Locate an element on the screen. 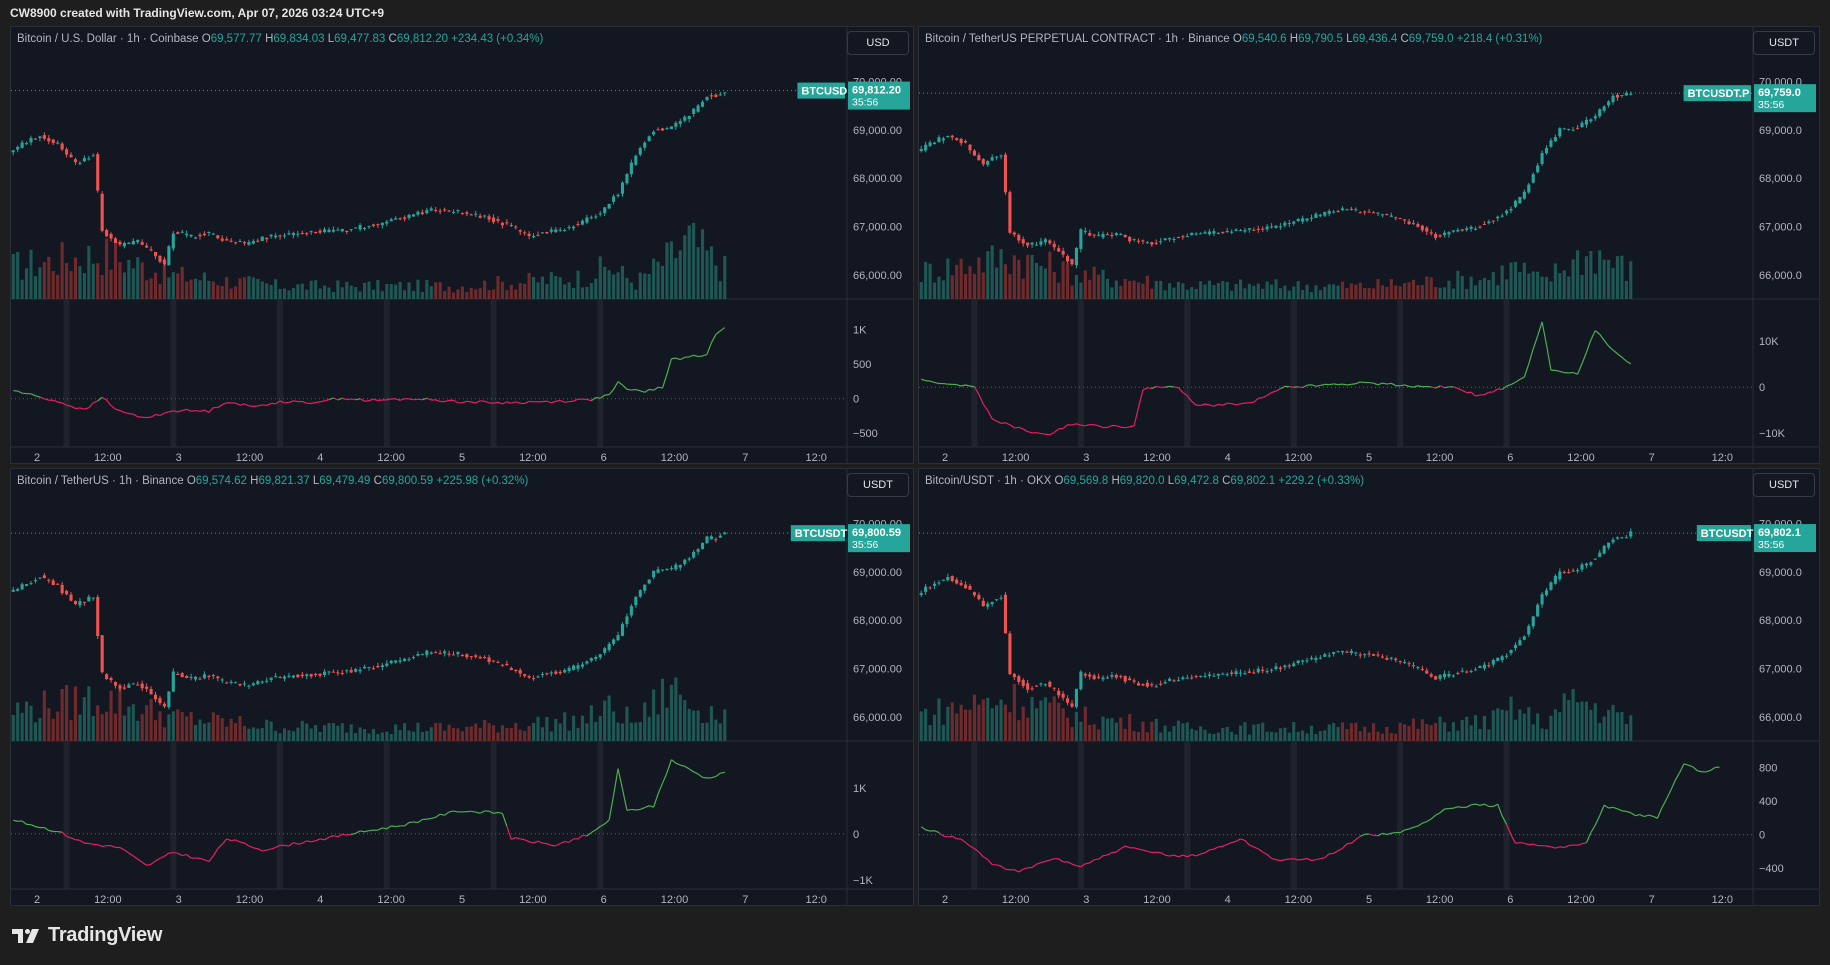 Image resolution: width=1830 pixels, height=965 pixels. time-tick-label: 2 is located at coordinates (945, 457).